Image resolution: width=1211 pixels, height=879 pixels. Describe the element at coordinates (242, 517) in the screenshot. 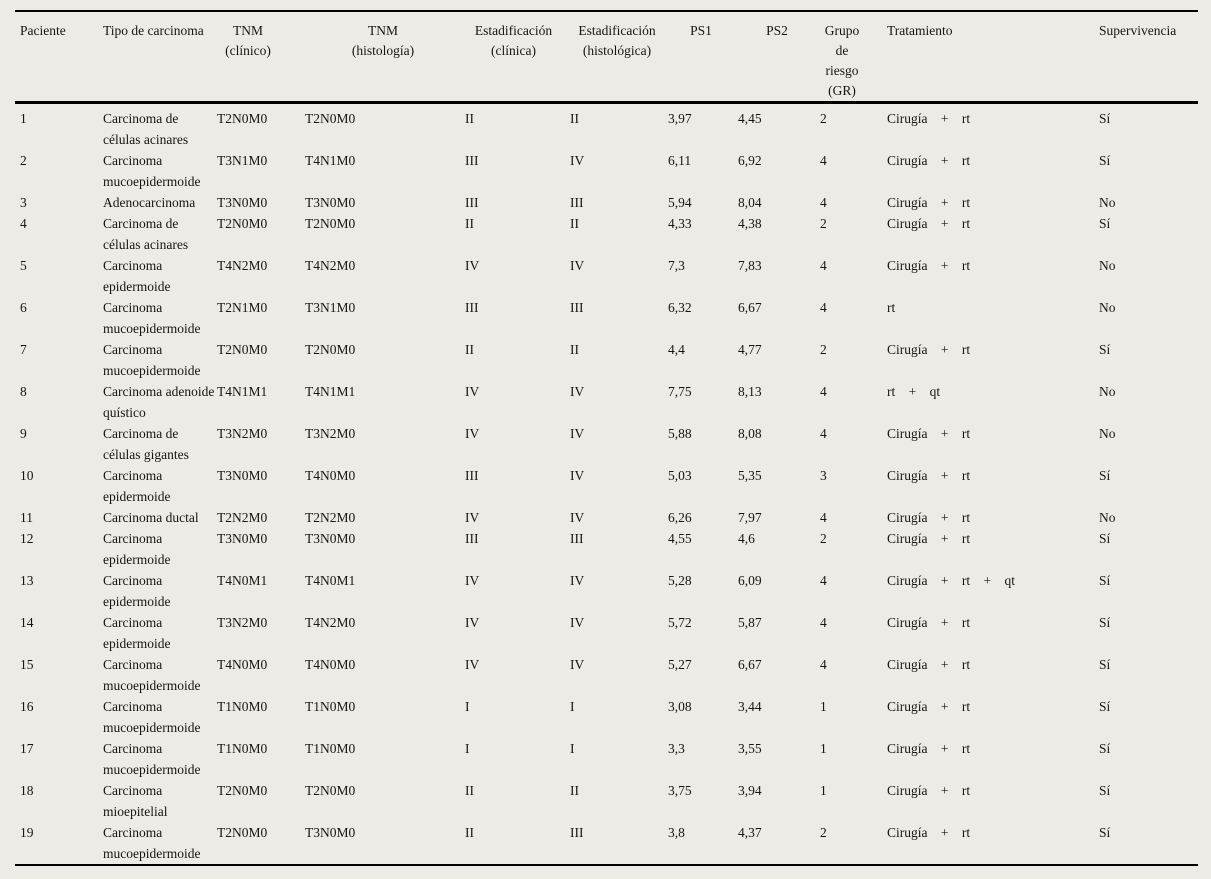

I see `cell-tnm-clinico: T2N2M0` at that location.